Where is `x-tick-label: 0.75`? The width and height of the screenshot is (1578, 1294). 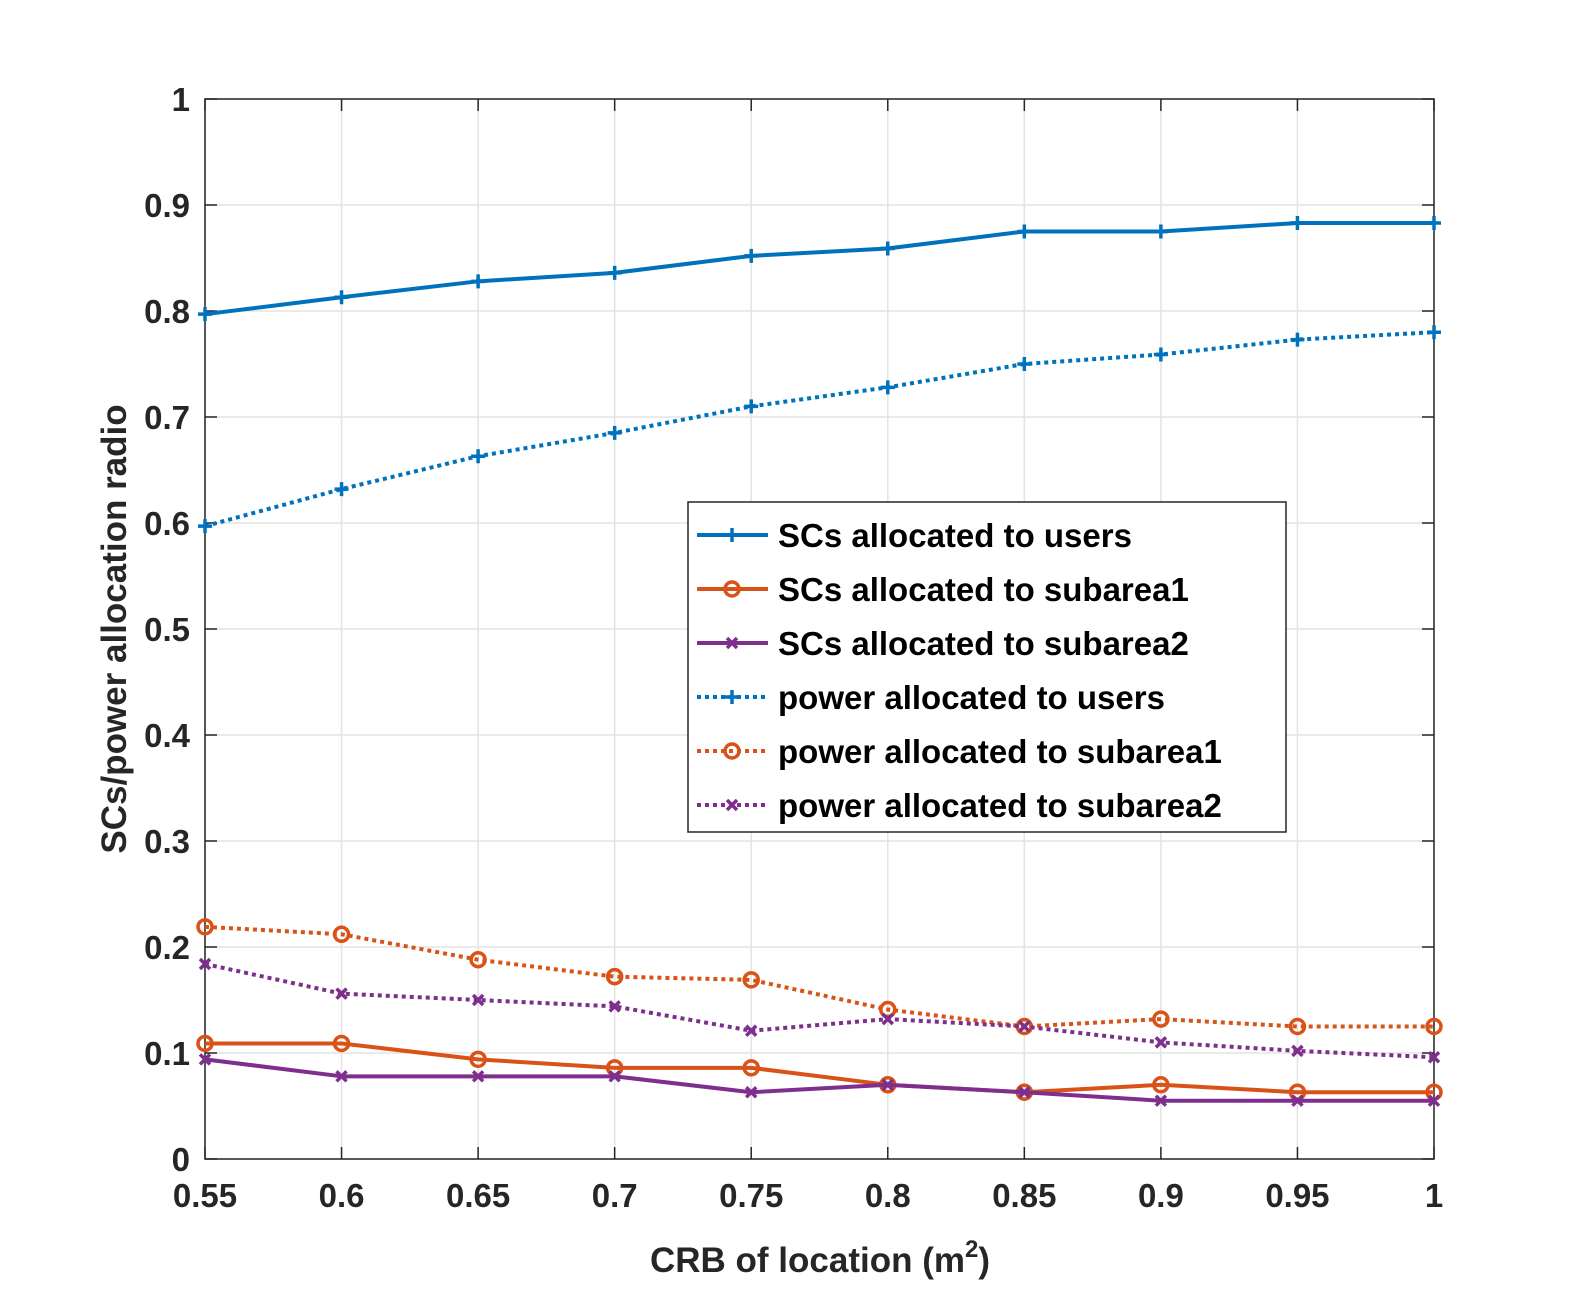 x-tick-label: 0.75 is located at coordinates (751, 1195).